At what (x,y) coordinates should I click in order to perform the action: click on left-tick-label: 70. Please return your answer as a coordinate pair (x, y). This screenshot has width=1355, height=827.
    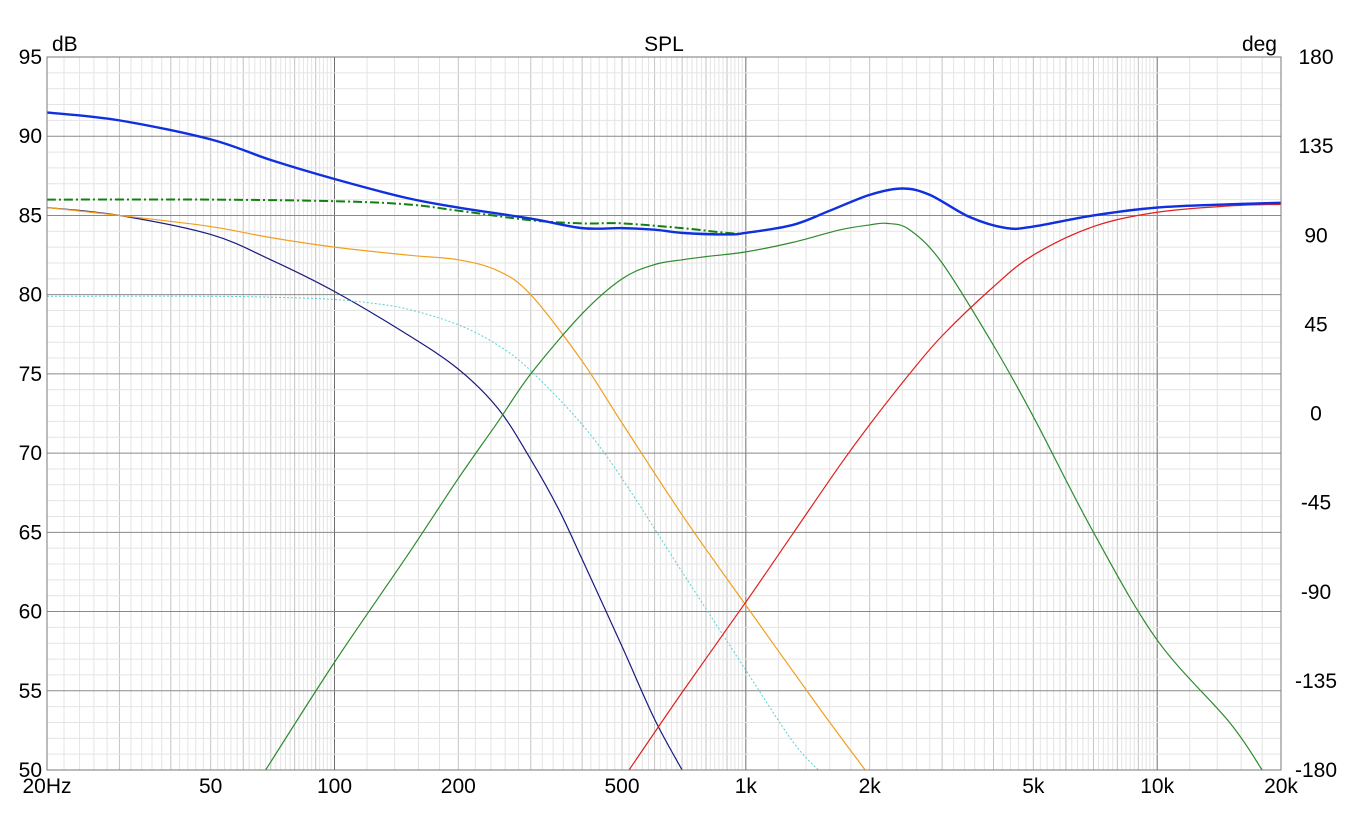
    Looking at the image, I should click on (30, 453).